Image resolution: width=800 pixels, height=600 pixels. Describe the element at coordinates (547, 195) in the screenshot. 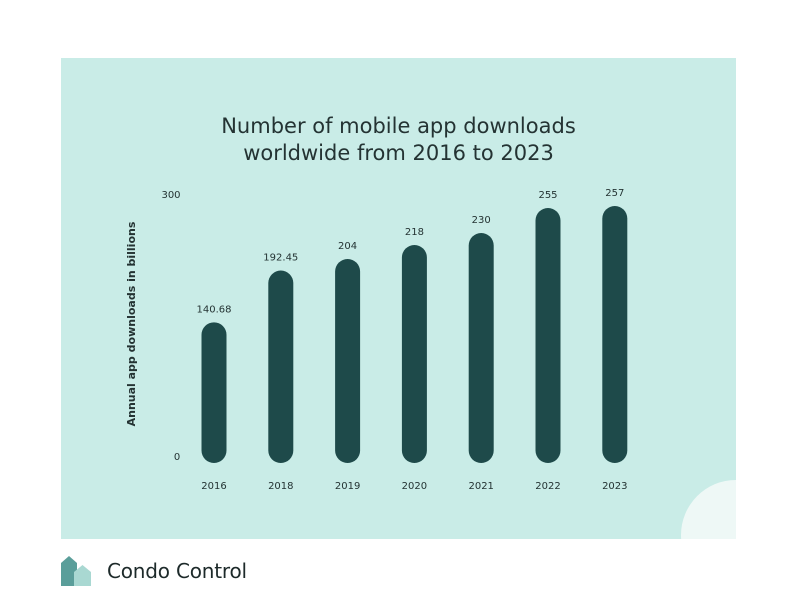

I see `value-label: 255` at that location.